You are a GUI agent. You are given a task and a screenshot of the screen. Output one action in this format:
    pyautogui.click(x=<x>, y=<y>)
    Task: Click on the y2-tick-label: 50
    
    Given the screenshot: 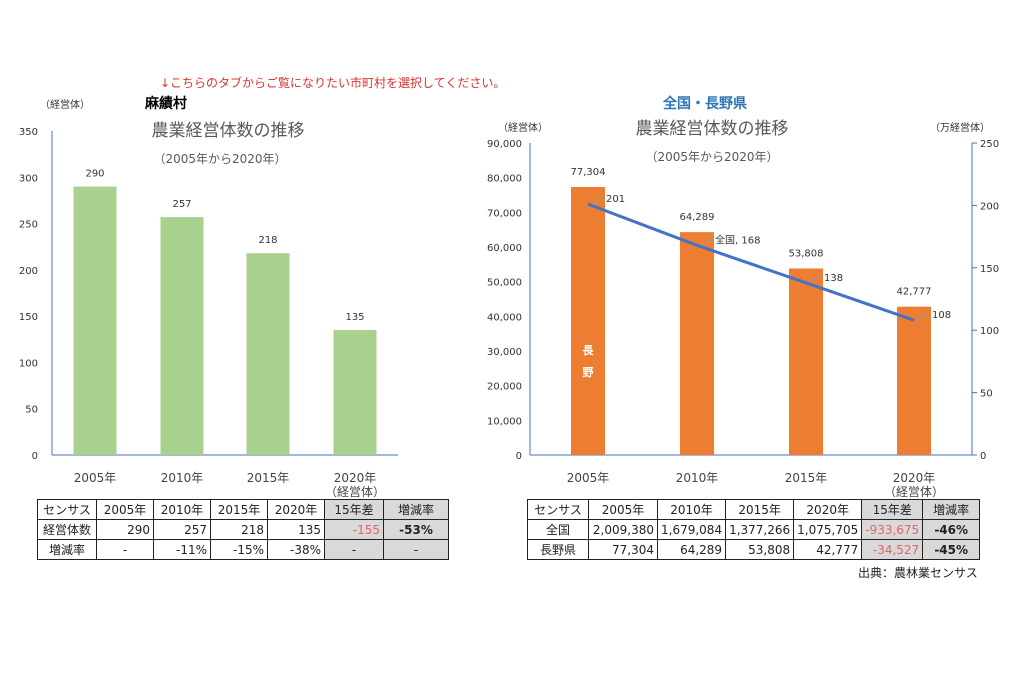 What is the action you would take?
    pyautogui.click(x=986, y=394)
    